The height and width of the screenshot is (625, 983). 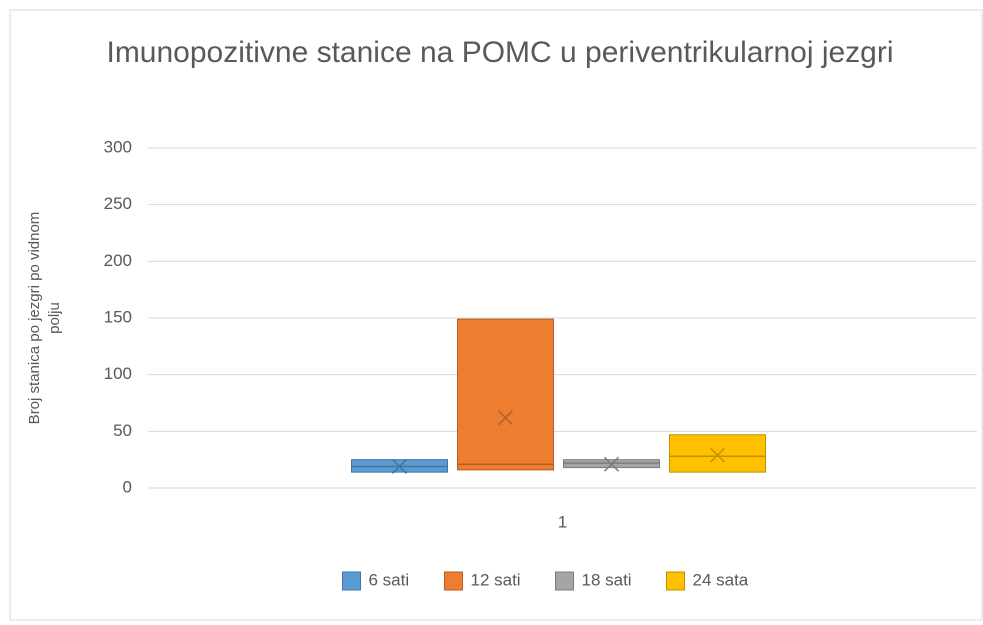 What do you see at coordinates (607, 579) in the screenshot?
I see `legend-label: 18 sati` at bounding box center [607, 579].